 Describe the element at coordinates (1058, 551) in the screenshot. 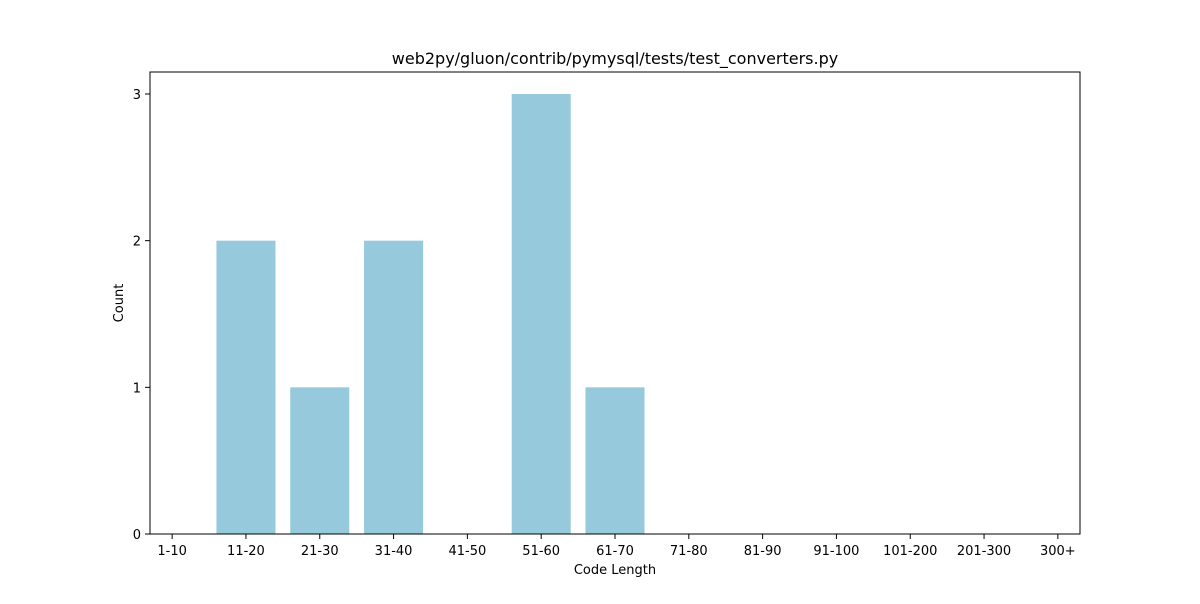

I see `x-tick-label: 300+` at that location.